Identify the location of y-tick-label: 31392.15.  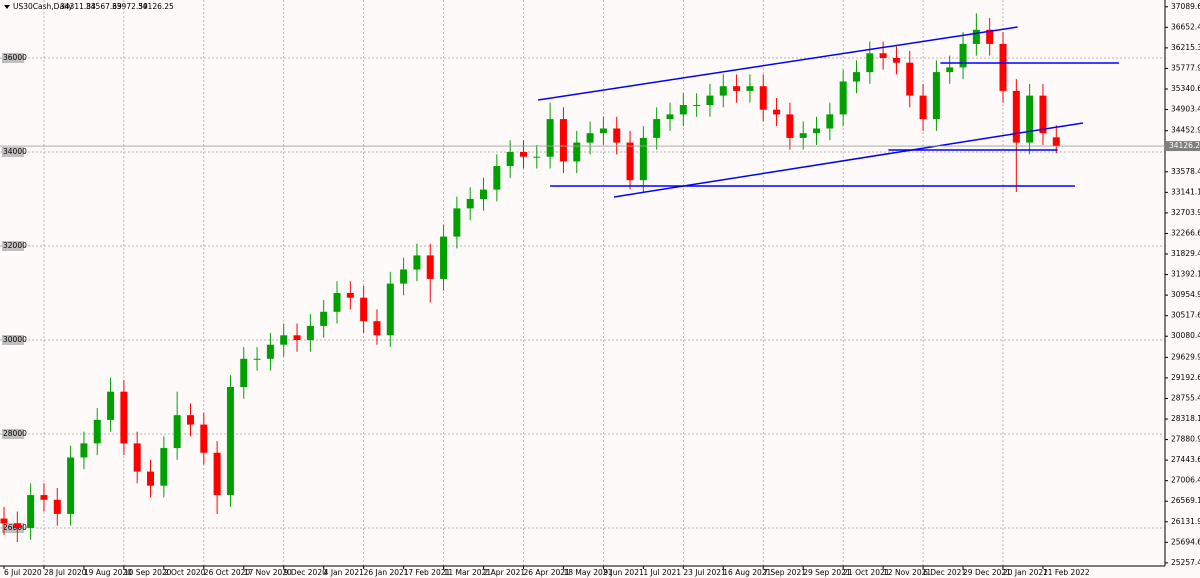
(1185, 274).